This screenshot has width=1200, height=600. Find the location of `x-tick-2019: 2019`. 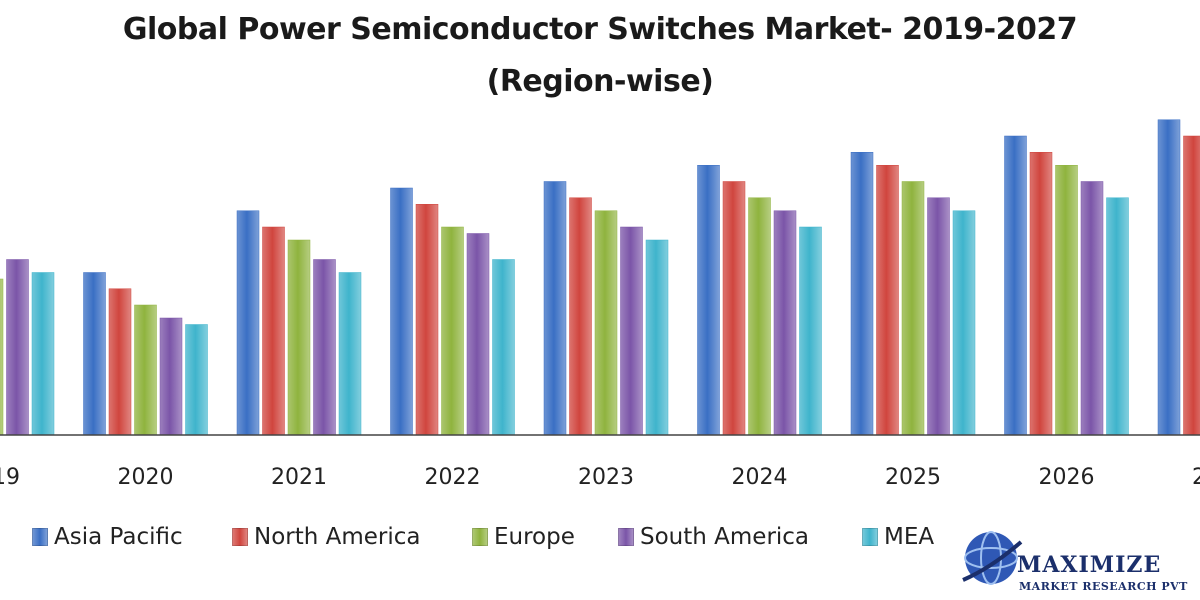

x-tick-2019: 2019 is located at coordinates (10, 477).